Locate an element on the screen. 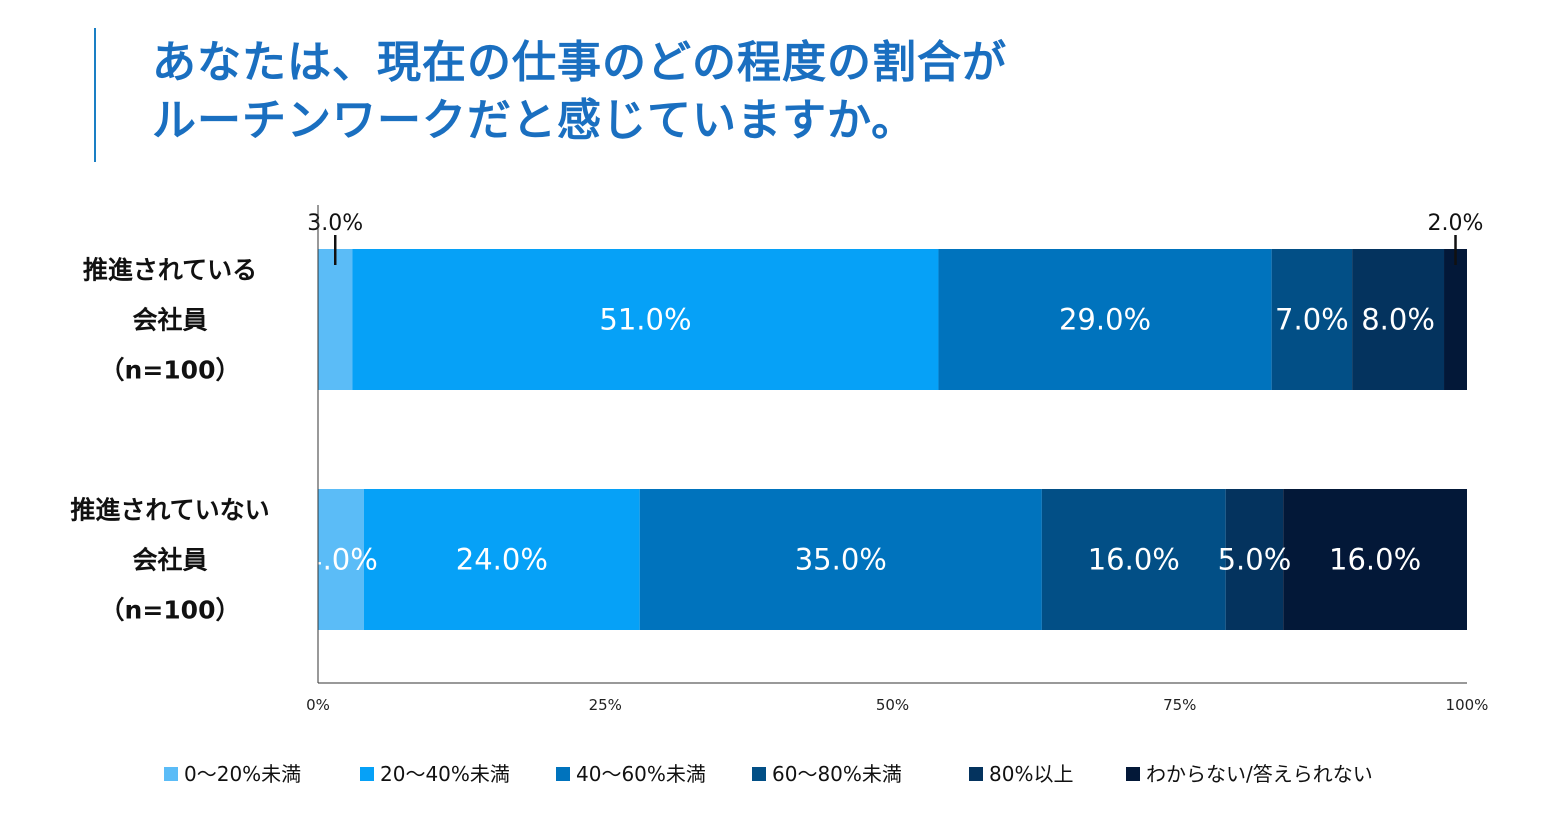  legend-label-2: 40～60%未満 is located at coordinates (641, 774).